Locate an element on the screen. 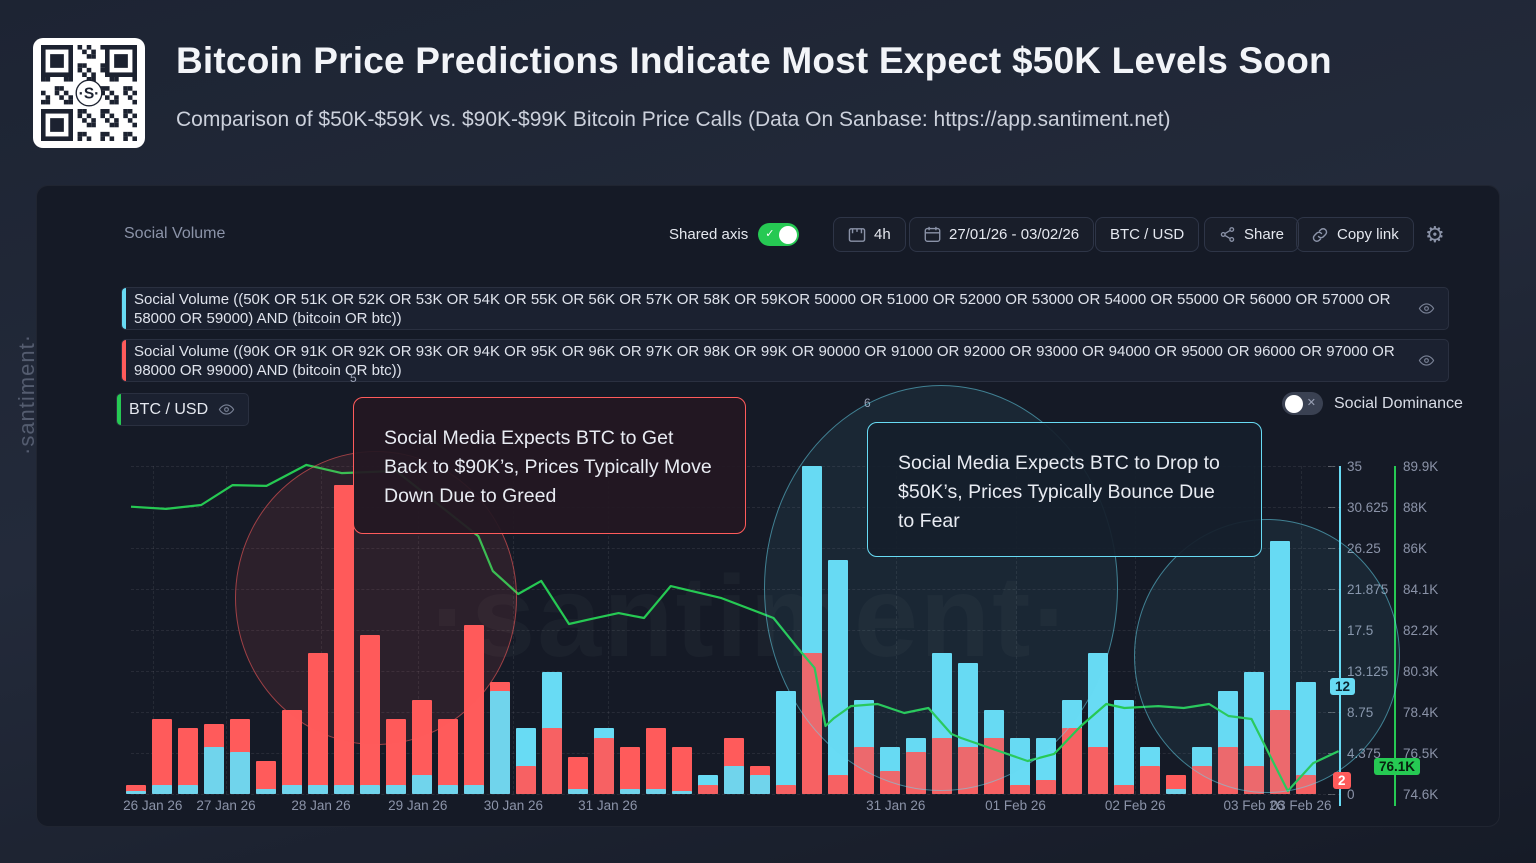 This screenshot has height=863, width=1536. annotation-marker-5: 5 is located at coordinates (353, 378).